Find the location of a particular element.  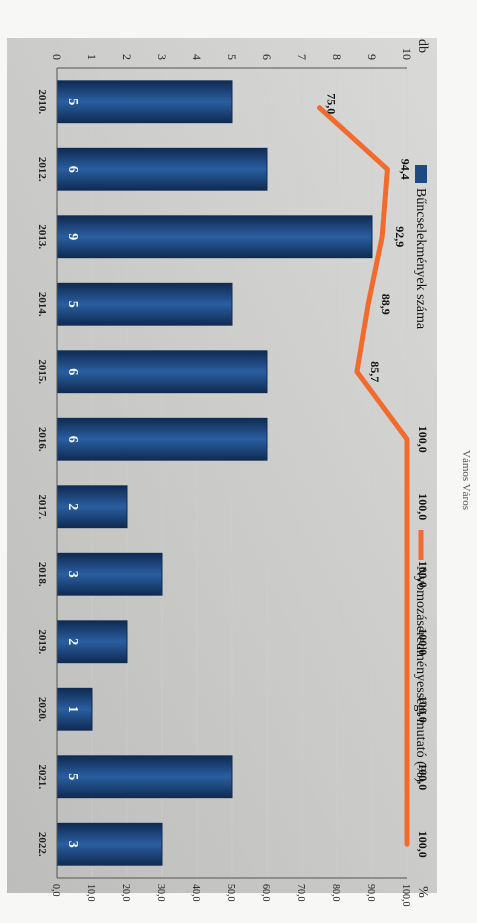

y-right-tick-label: 10,0 is located at coordinates (90, 893).